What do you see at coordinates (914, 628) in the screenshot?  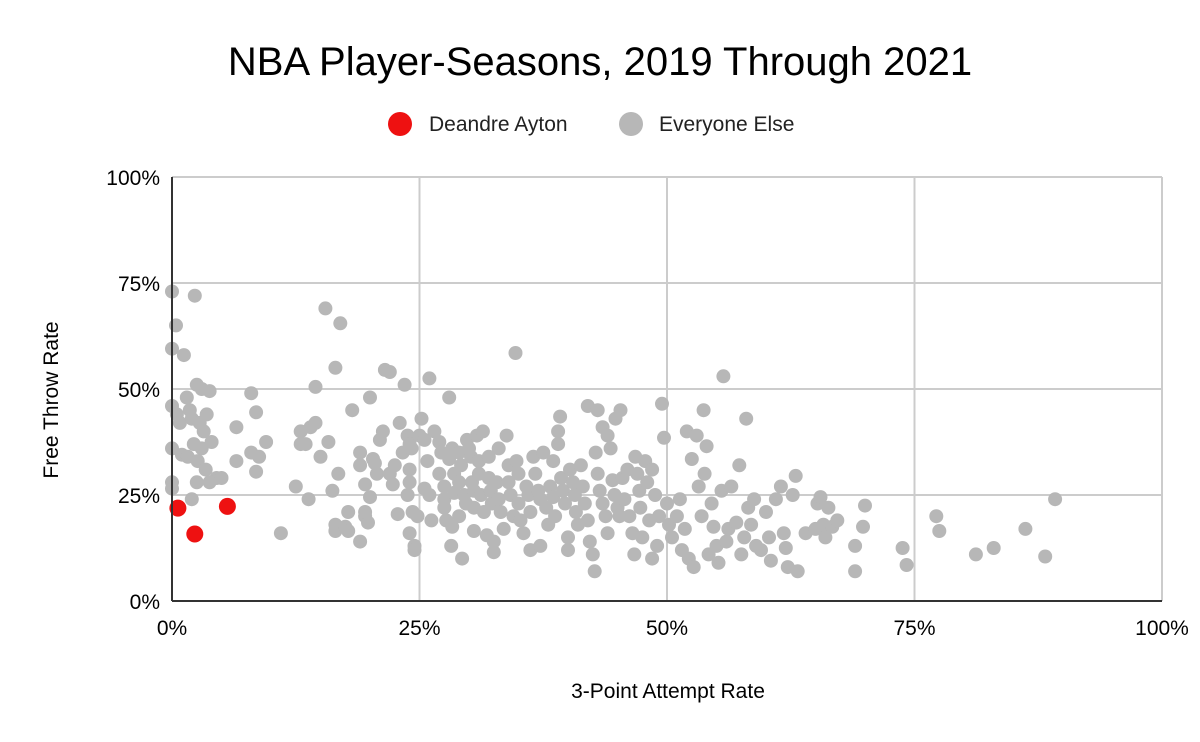 I see `x-tick-label: 75%` at bounding box center [914, 628].